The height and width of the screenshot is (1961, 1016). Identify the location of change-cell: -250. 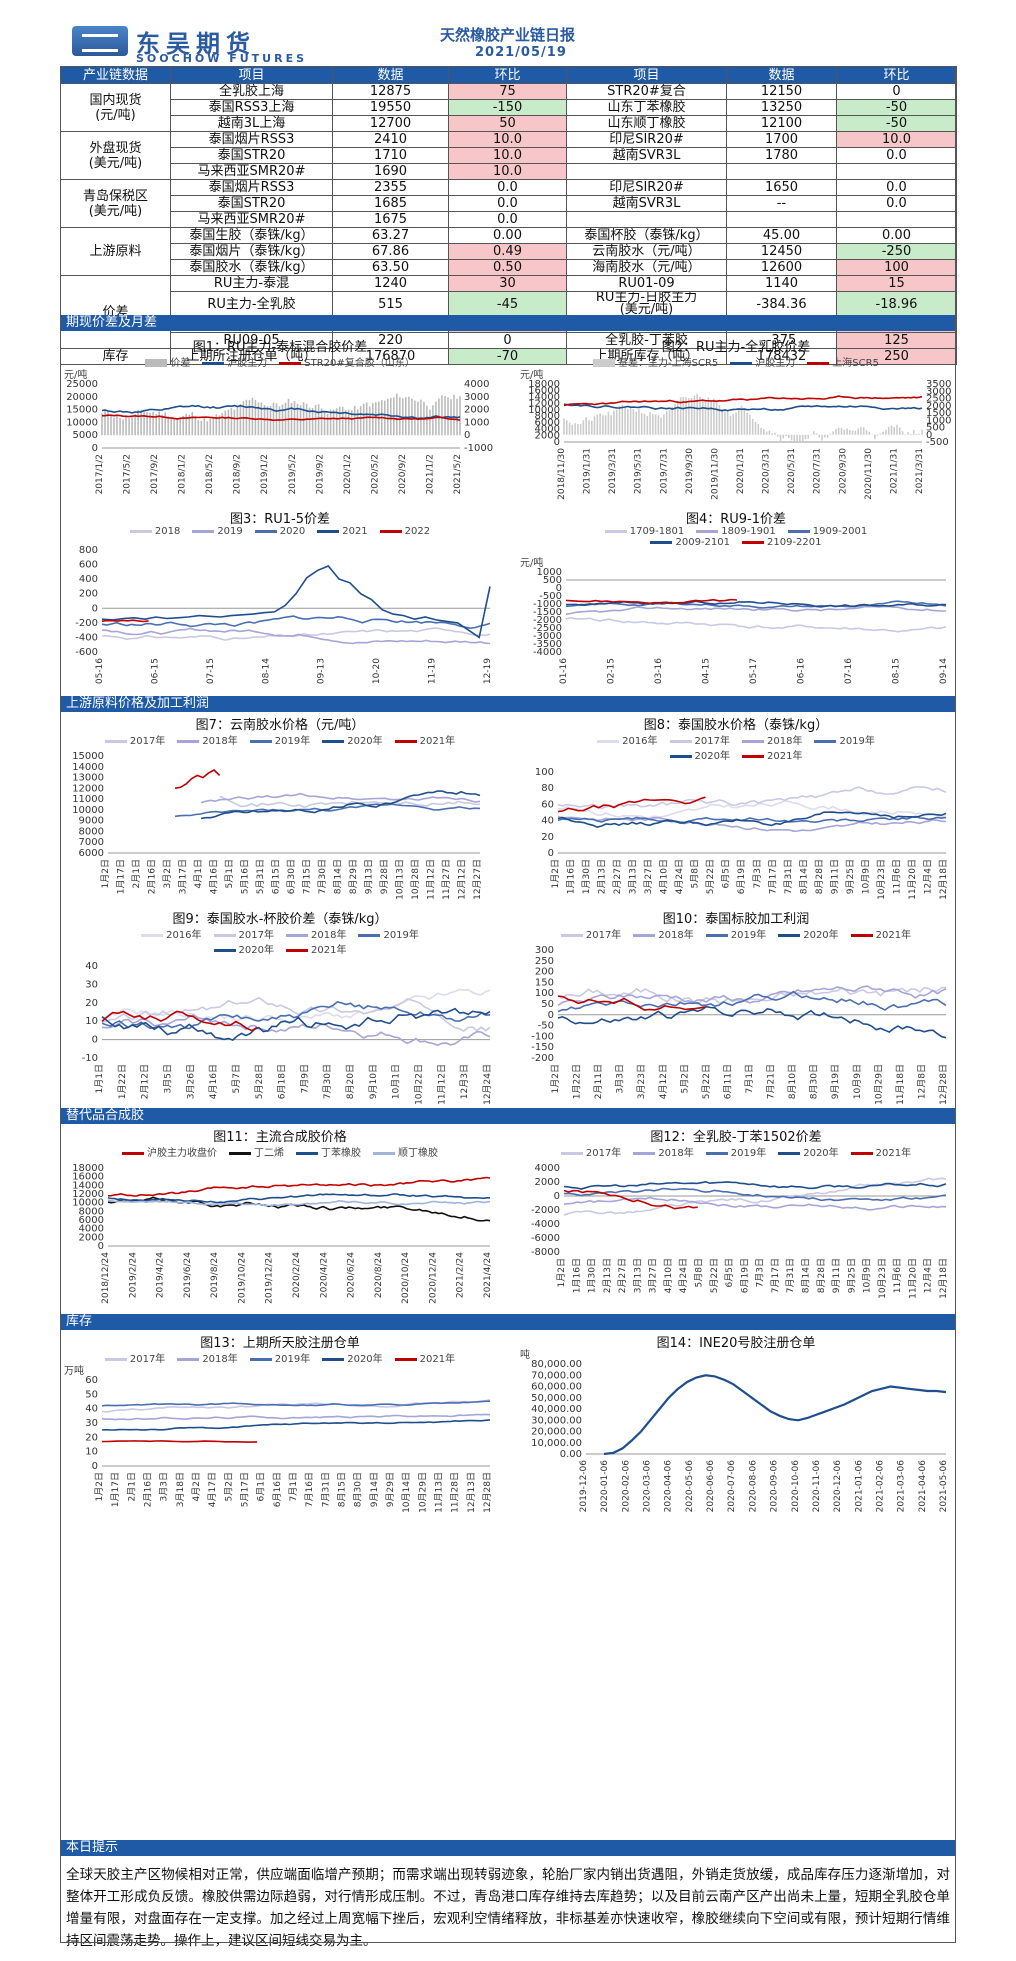
(896, 251).